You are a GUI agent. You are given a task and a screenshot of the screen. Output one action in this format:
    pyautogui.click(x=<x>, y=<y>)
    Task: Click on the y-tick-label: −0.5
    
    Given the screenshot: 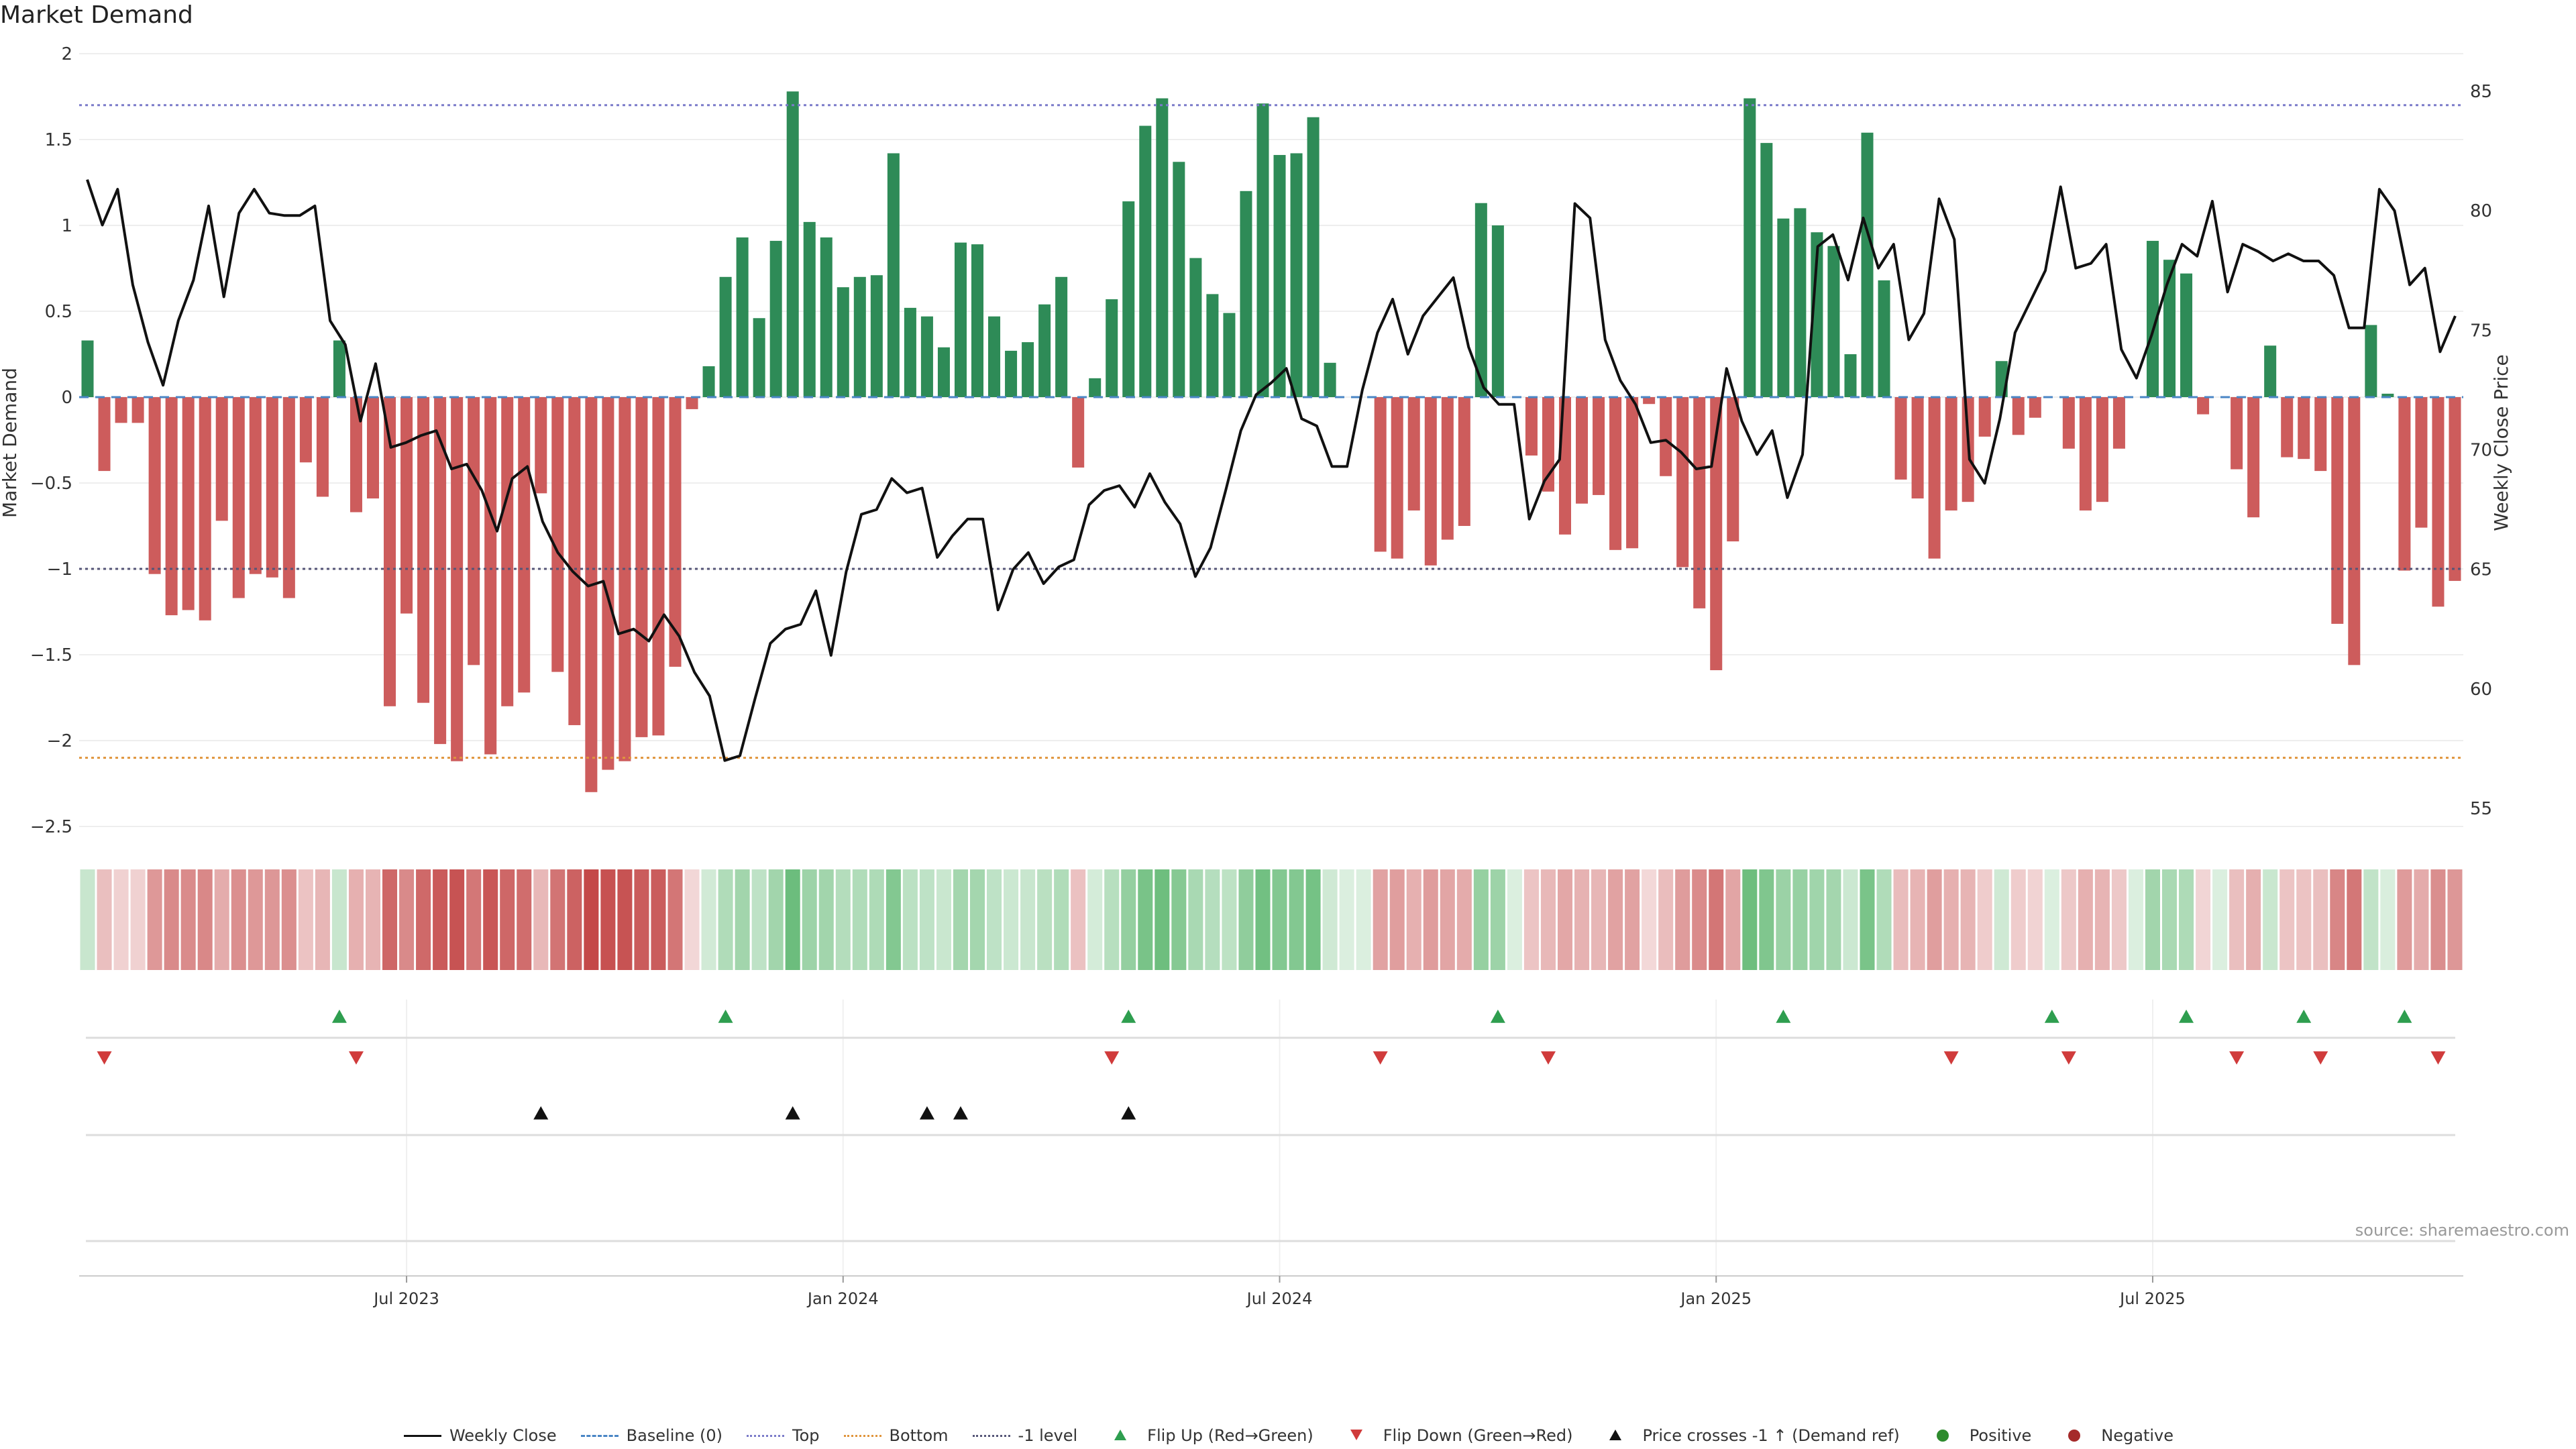 What is the action you would take?
    pyautogui.click(x=51, y=484)
    